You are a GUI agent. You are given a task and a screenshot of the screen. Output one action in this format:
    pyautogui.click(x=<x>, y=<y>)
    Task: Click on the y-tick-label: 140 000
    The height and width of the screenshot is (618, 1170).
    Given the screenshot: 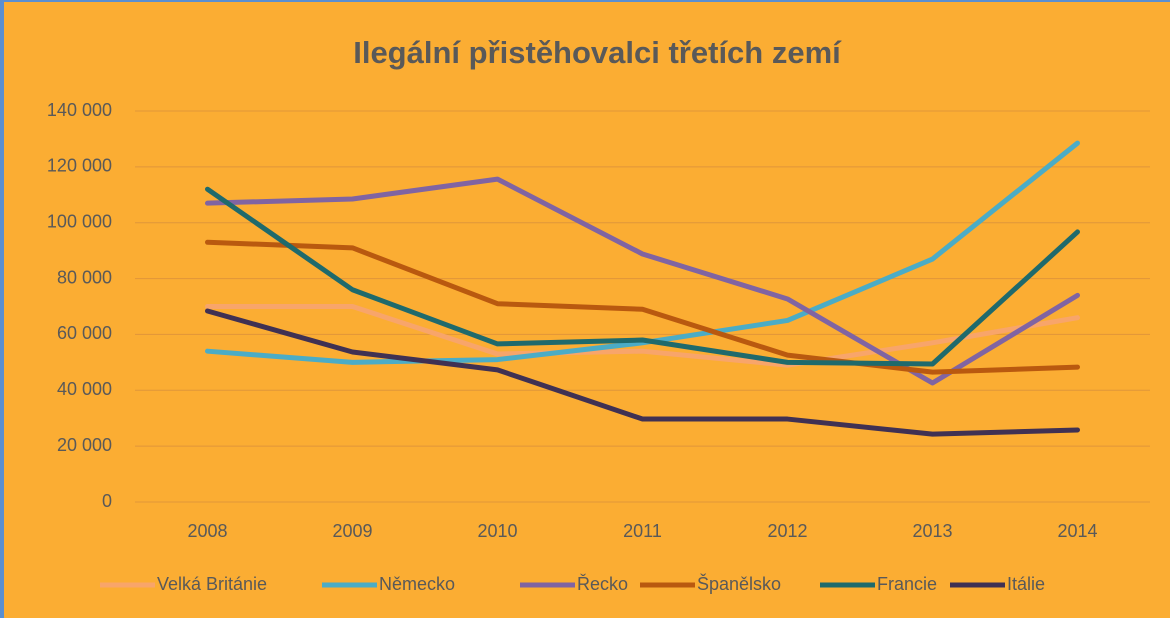 What is the action you would take?
    pyautogui.click(x=79, y=110)
    